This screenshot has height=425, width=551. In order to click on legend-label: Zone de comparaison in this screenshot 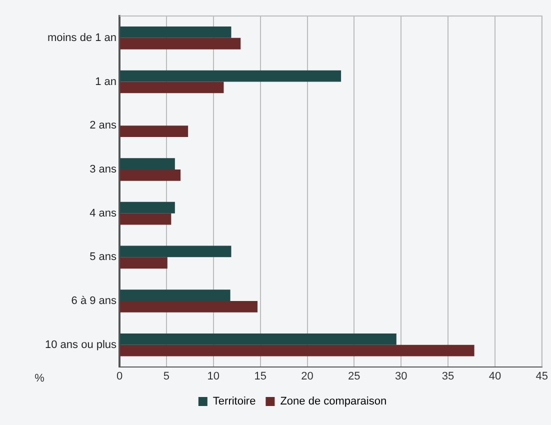, I will do `click(333, 402)`.